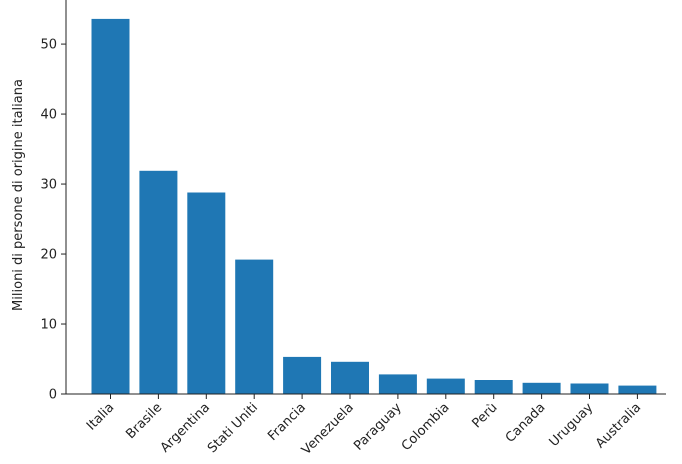 Image resolution: width=682 pixels, height=464 pixels. Describe the element at coordinates (53, 220) in the screenshot. I see `y-axis-ticks: 0 10 20 30 40 50` at that location.